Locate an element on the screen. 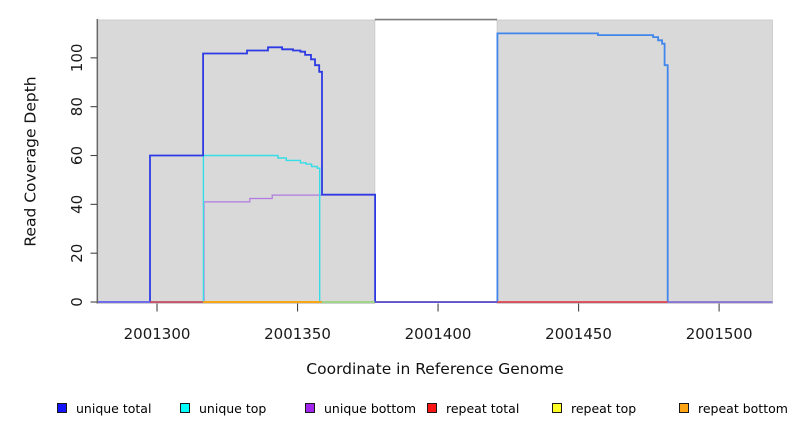  legend-swatch-repeat-bottom is located at coordinates (684, 408).